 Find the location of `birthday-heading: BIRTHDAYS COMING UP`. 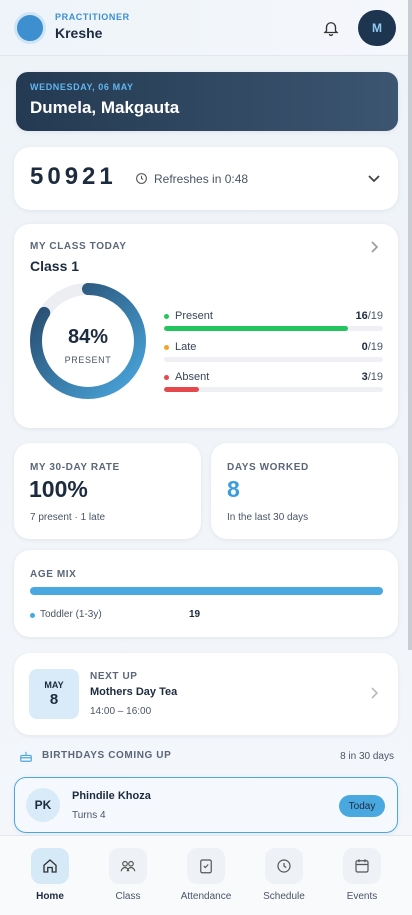

birthday-heading: BIRTHDAYS COMING UP is located at coordinates (107, 755).